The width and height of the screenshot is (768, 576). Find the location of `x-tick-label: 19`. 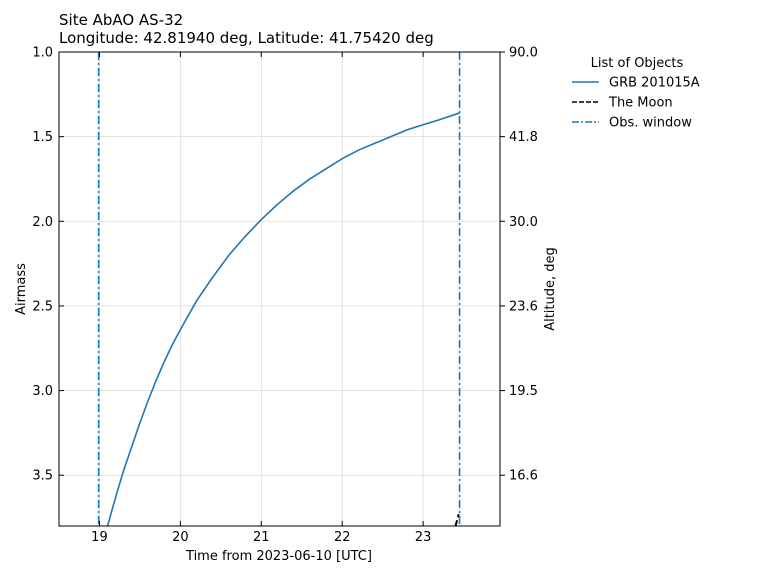

x-tick-label: 19 is located at coordinates (99, 537).